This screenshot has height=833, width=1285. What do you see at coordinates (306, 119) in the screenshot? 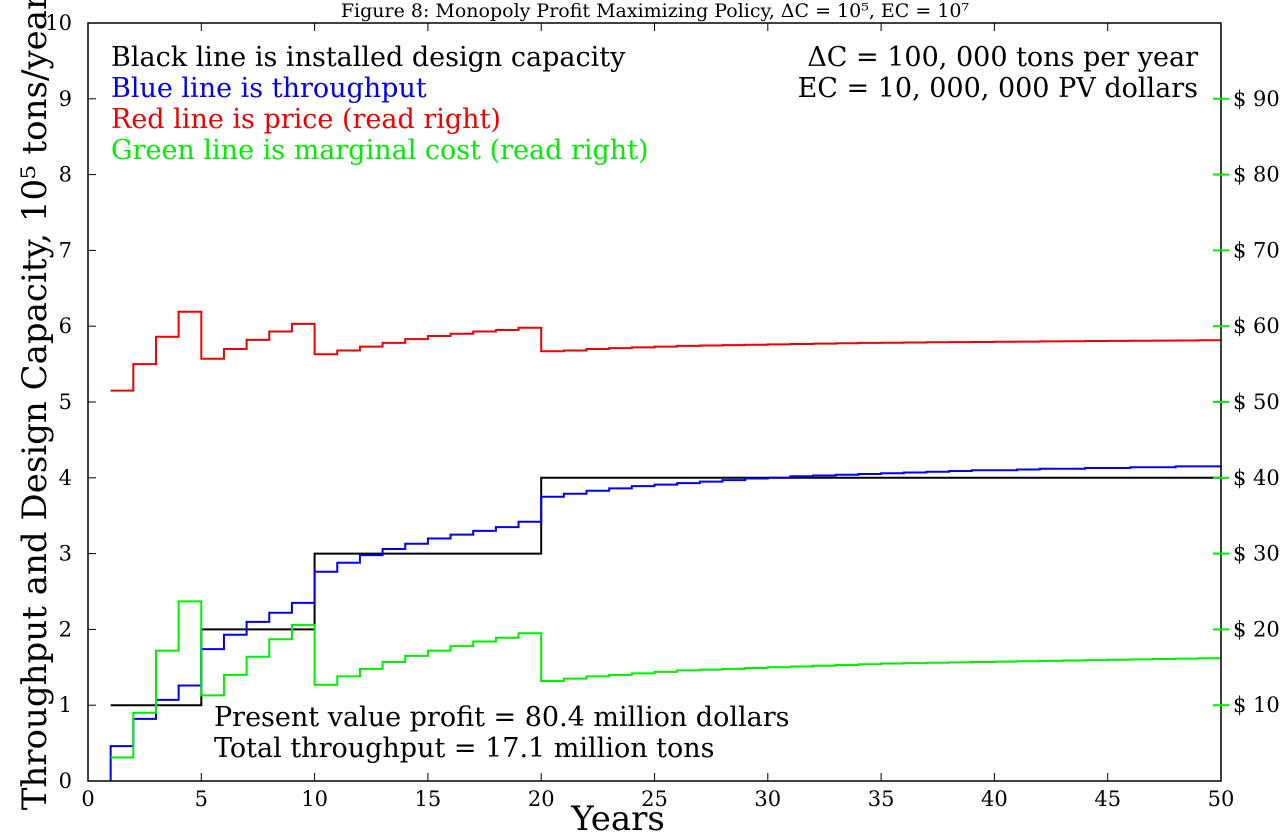
I see `legend-text-price: Red line is price (read right)` at bounding box center [306, 119].